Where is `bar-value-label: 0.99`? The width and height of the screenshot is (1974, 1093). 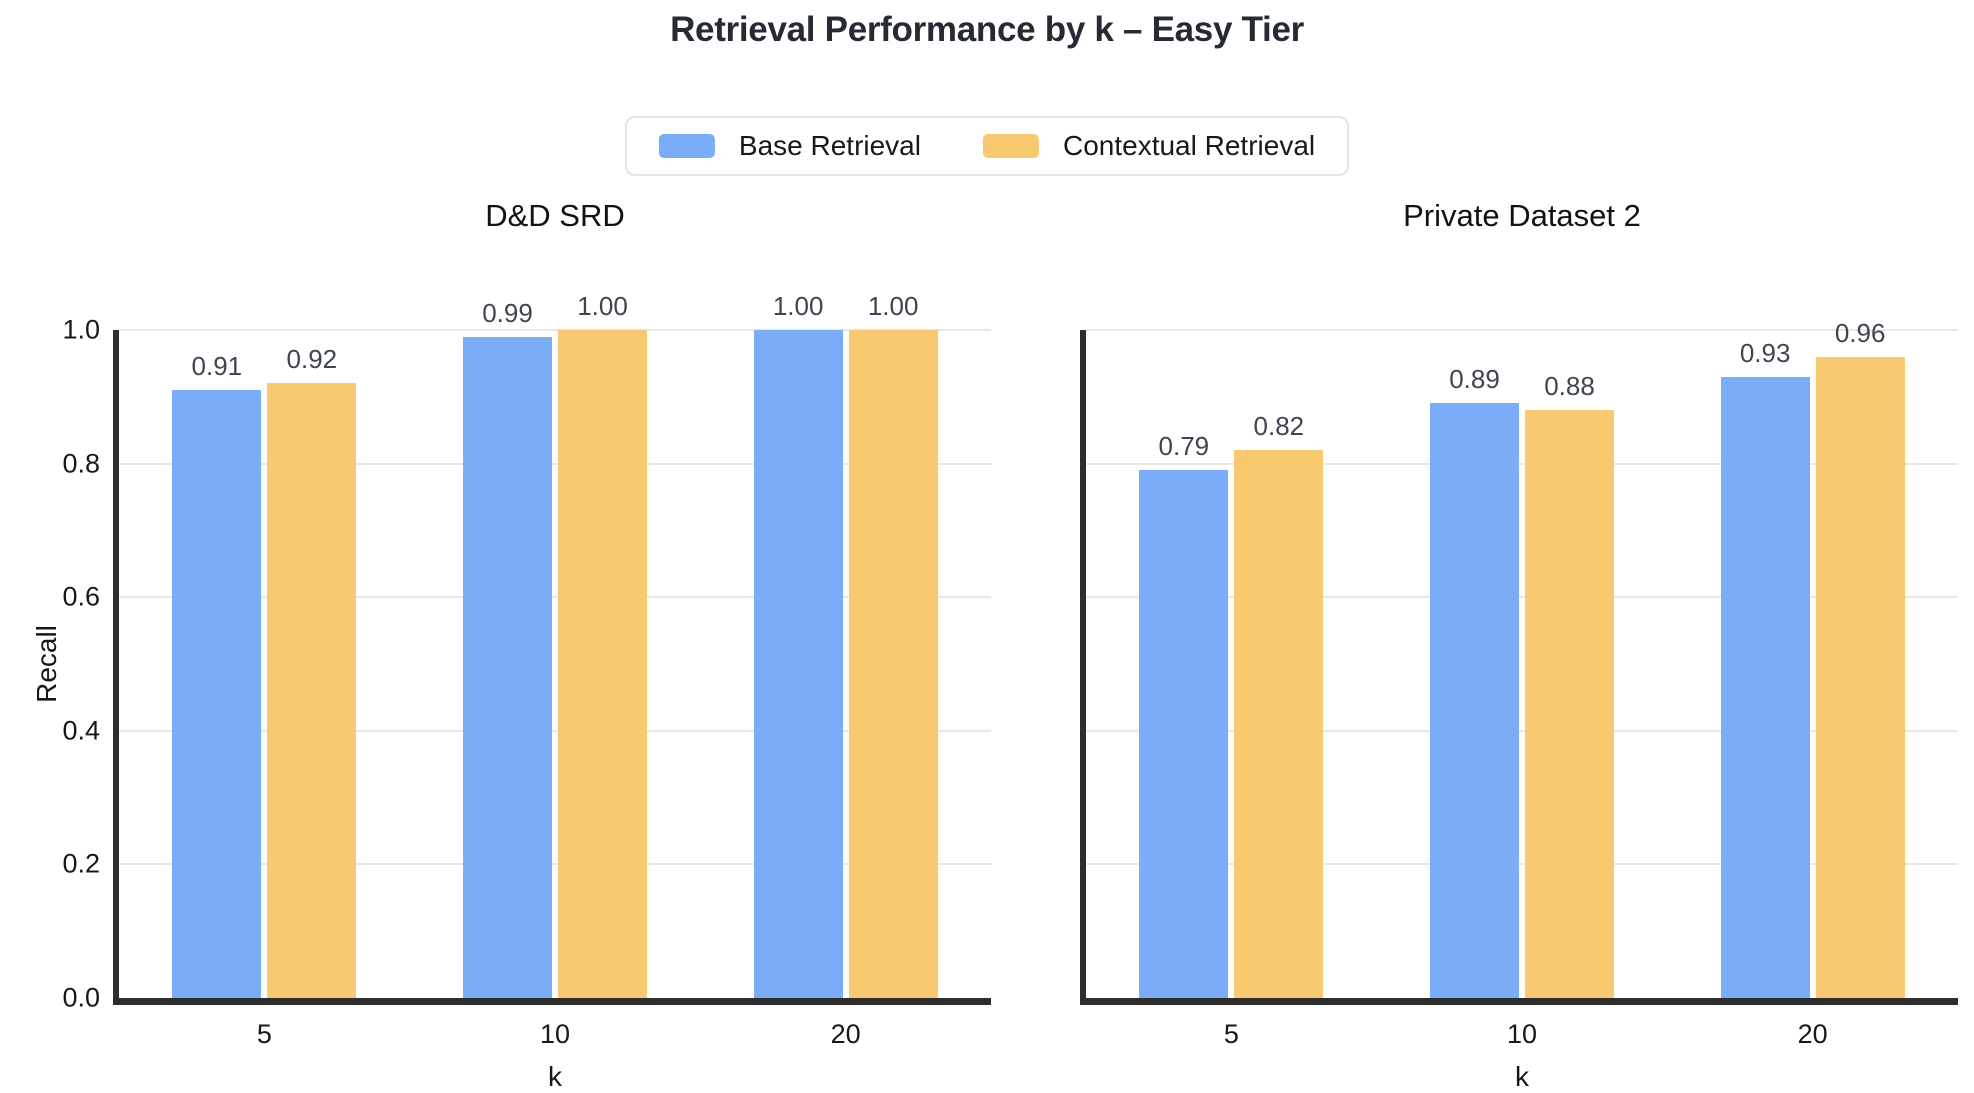
bar-value-label: 0.99 is located at coordinates (507, 312).